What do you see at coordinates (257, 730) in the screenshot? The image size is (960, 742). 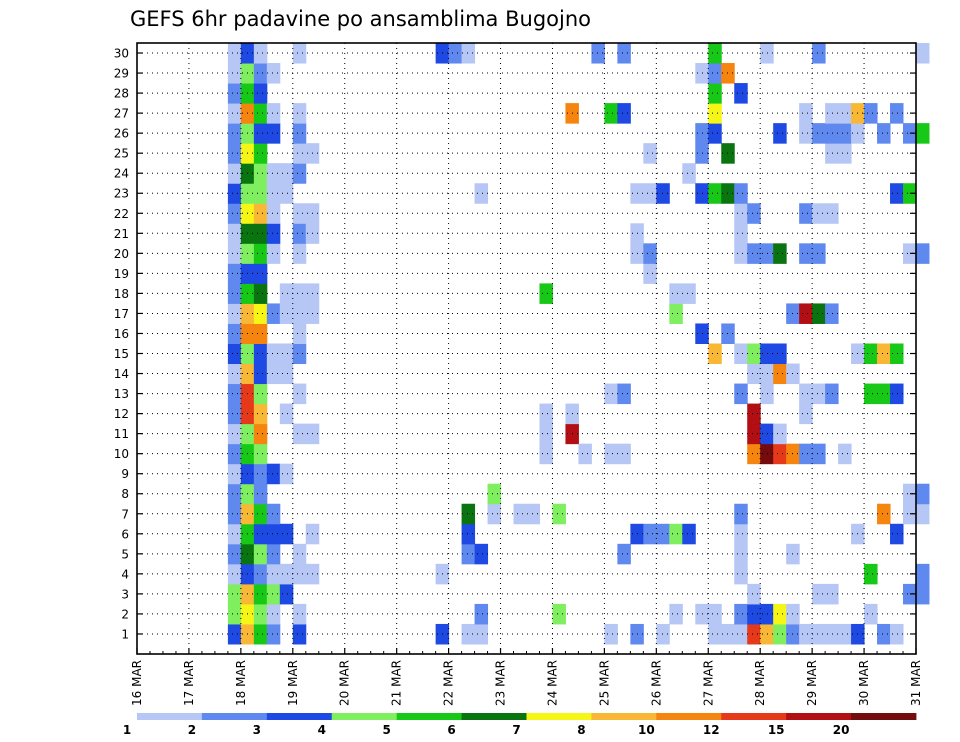 I see `colorbar-label: 3` at bounding box center [257, 730].